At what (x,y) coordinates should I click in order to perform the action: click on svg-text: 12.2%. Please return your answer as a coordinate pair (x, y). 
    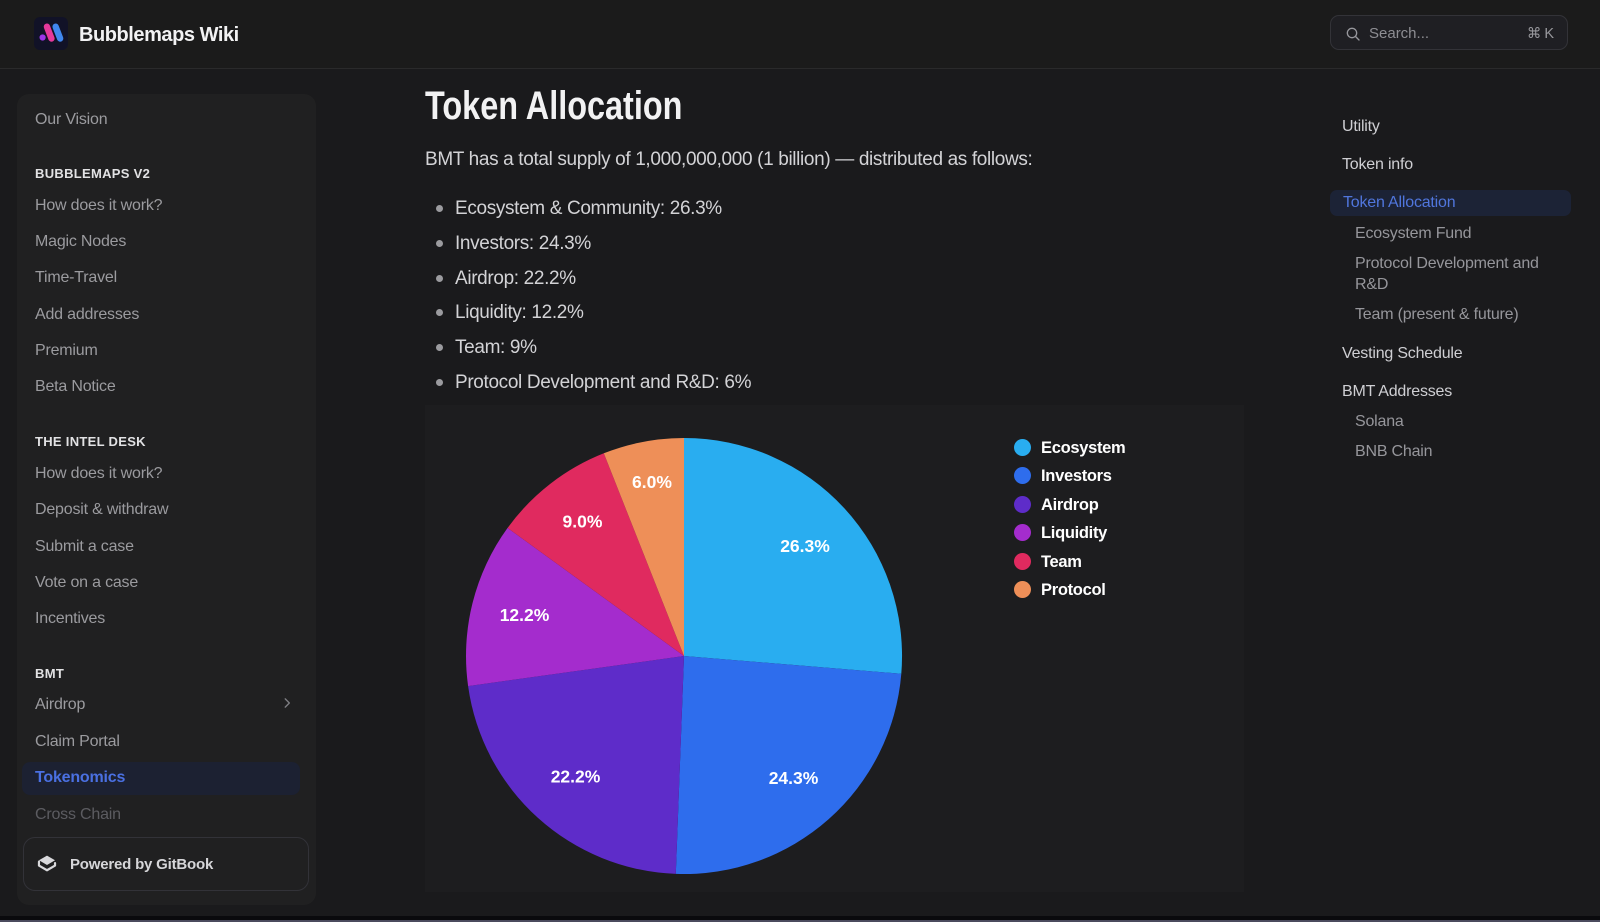
    Looking at the image, I should click on (525, 615).